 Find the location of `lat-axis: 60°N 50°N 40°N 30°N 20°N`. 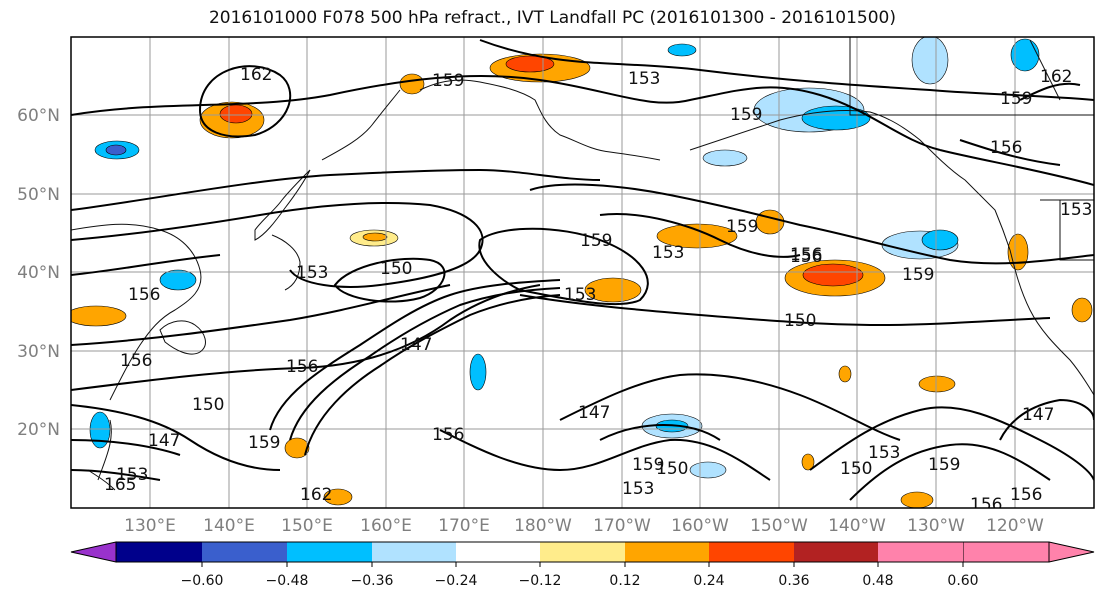

lat-axis: 60°N 50°N 40°N 30°N 20°N is located at coordinates (38, 273).